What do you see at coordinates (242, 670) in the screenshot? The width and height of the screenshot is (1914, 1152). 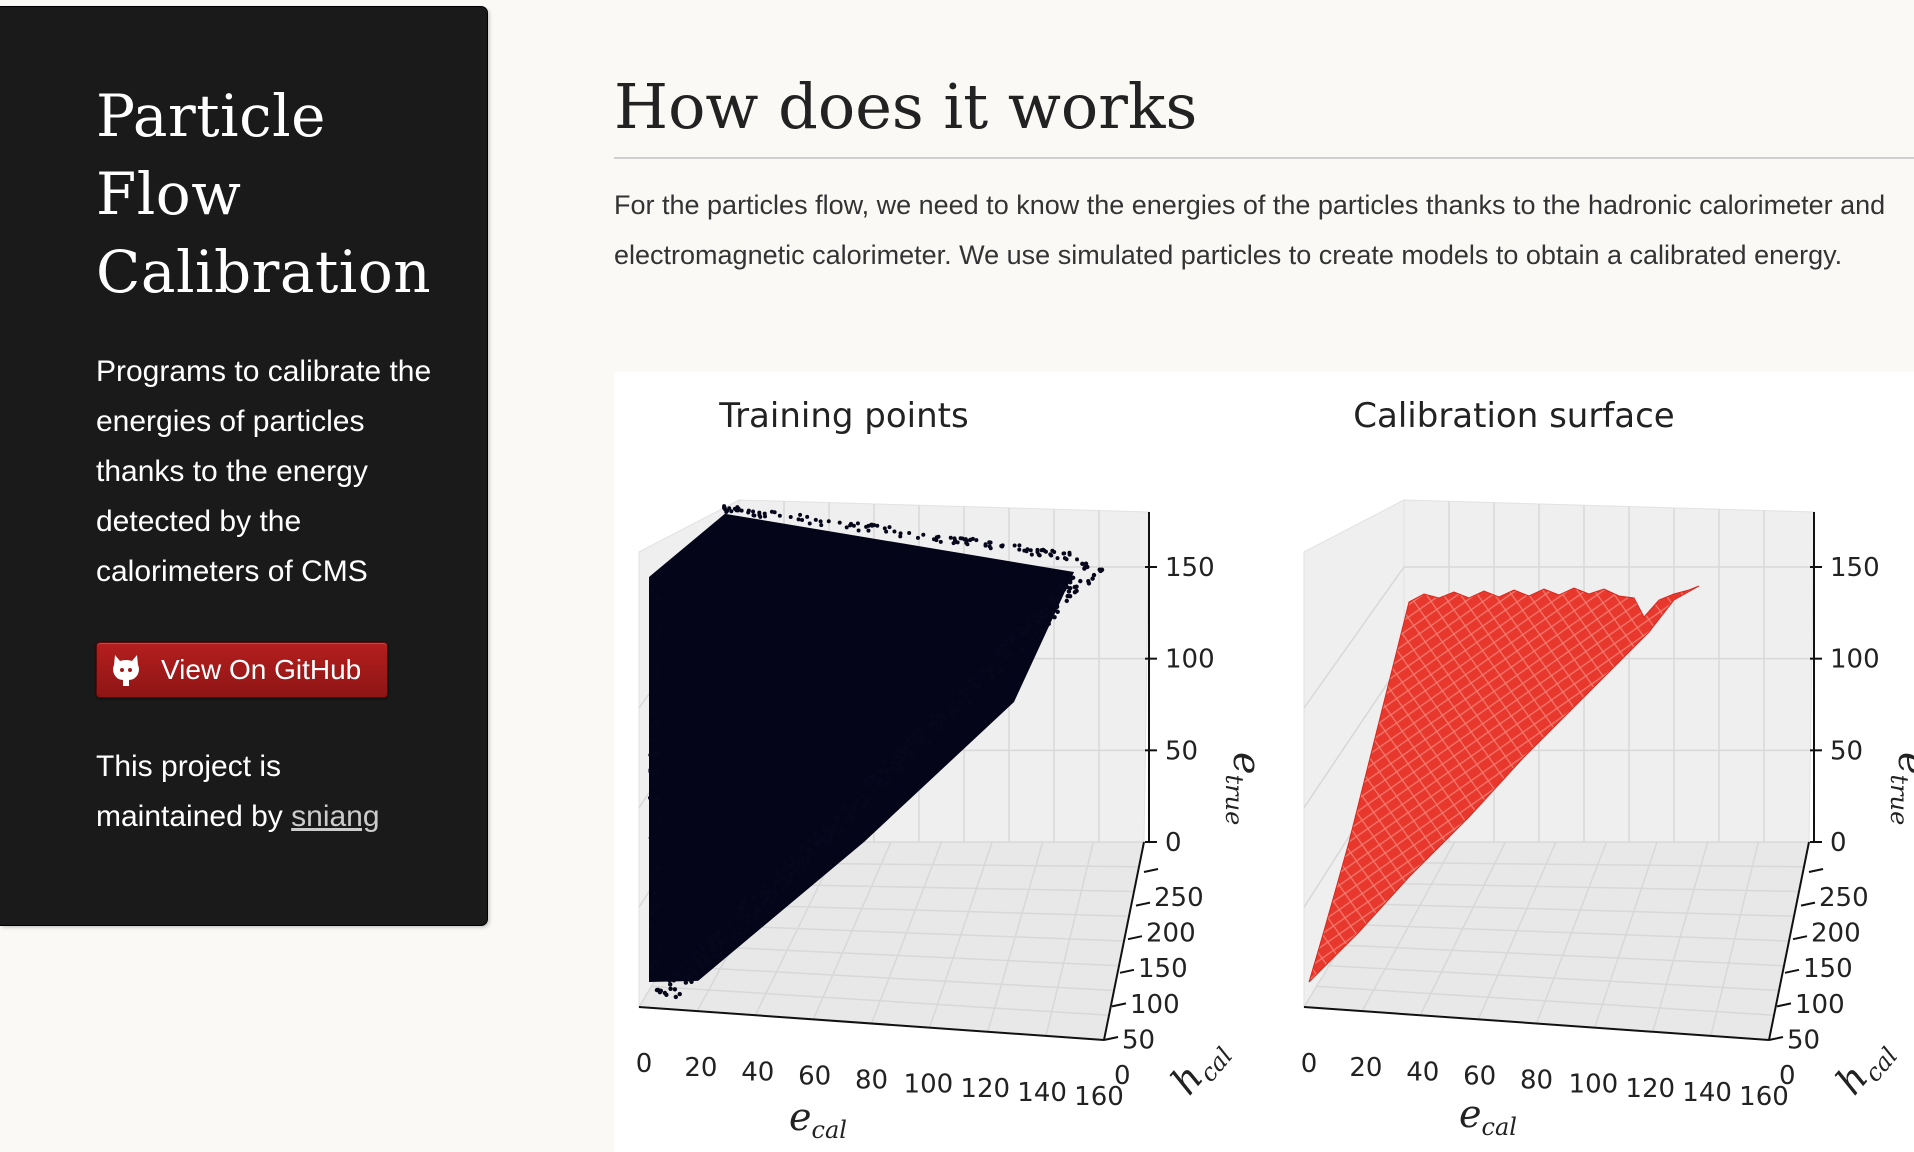 I see `view-on-github-button: View On GitHub` at bounding box center [242, 670].